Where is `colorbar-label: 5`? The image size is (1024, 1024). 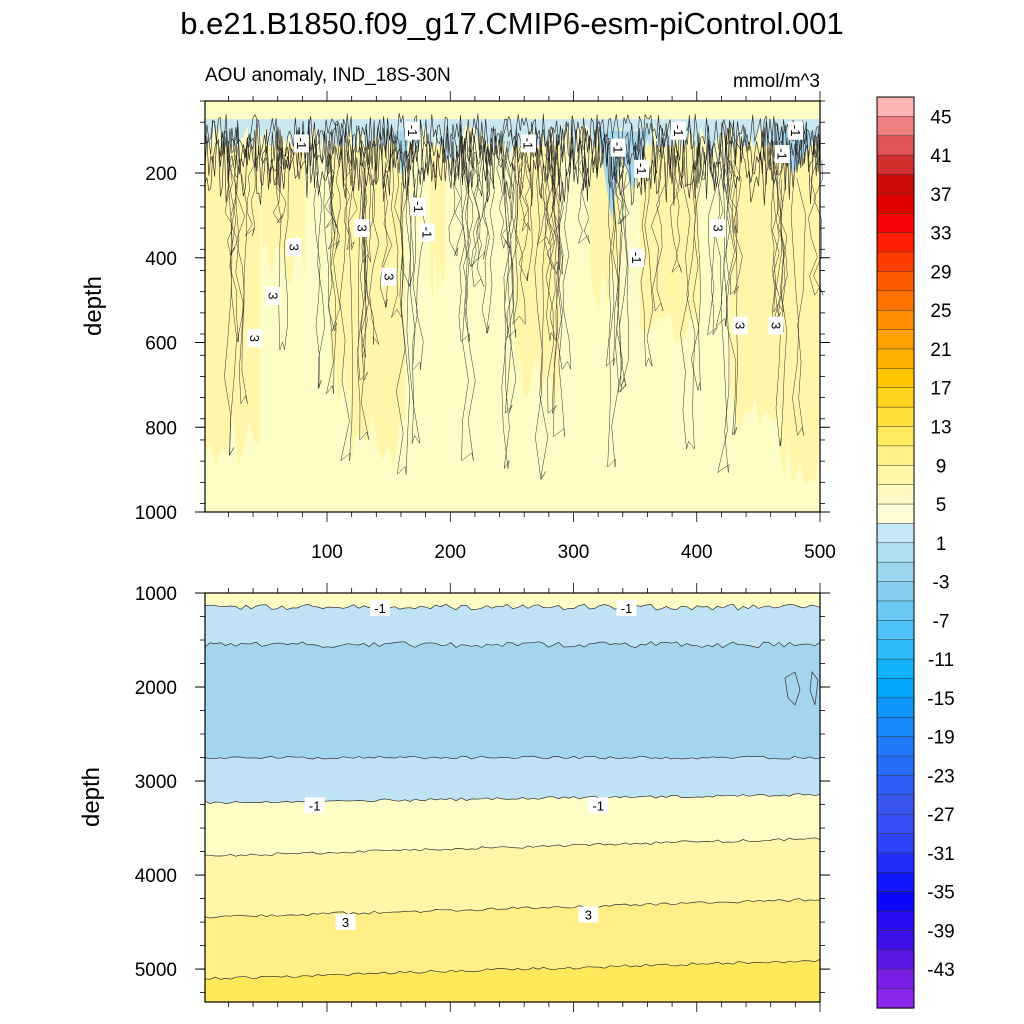
colorbar-label: 5 is located at coordinates (941, 505).